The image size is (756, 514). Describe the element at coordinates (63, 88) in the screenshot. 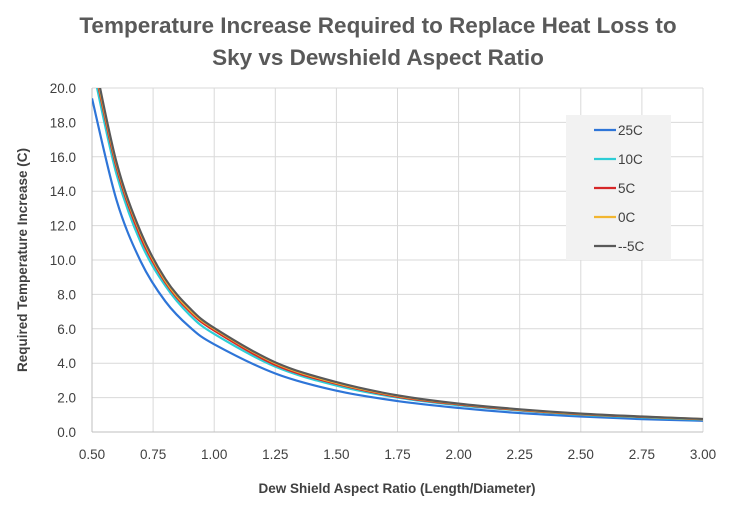

I see `y-tick-label: 20.0` at that location.